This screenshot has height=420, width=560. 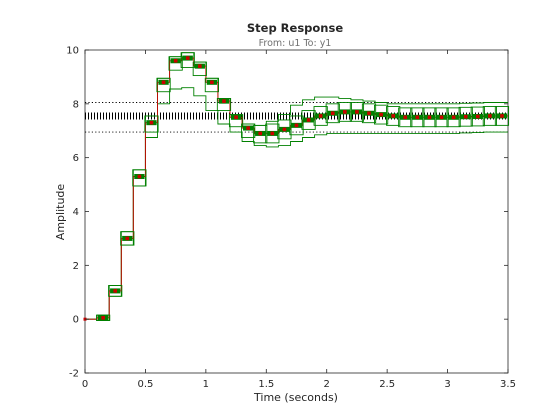 What do you see at coordinates (76, 158) in the screenshot?
I see `y-tick-label: 6` at bounding box center [76, 158].